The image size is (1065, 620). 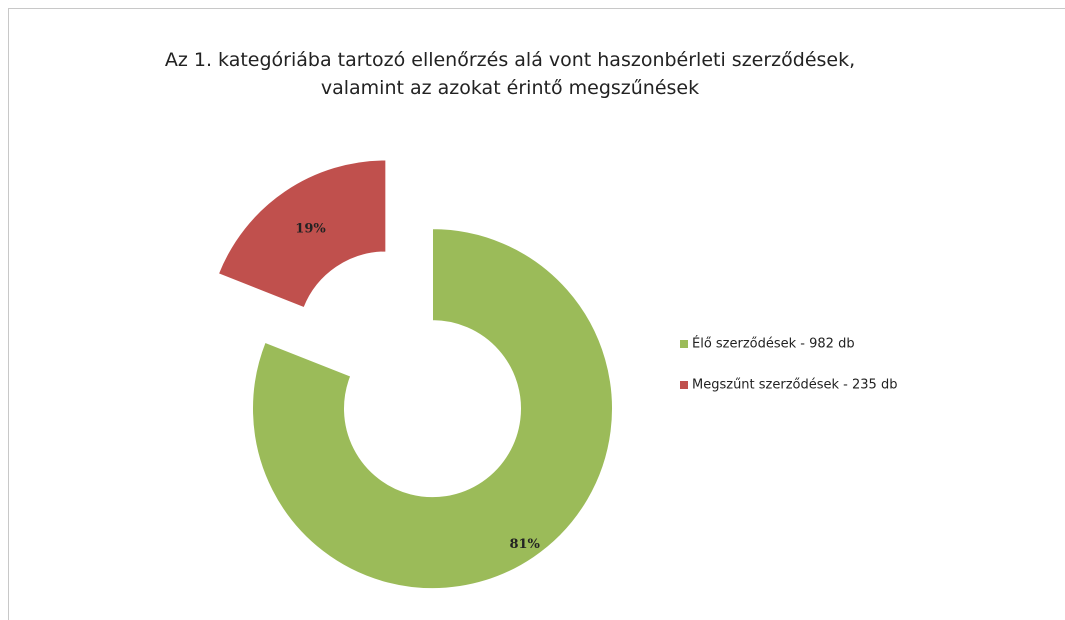 What do you see at coordinates (794, 385) in the screenshot?
I see `legend-label: Megszűnt szerződések - 235 db` at bounding box center [794, 385].